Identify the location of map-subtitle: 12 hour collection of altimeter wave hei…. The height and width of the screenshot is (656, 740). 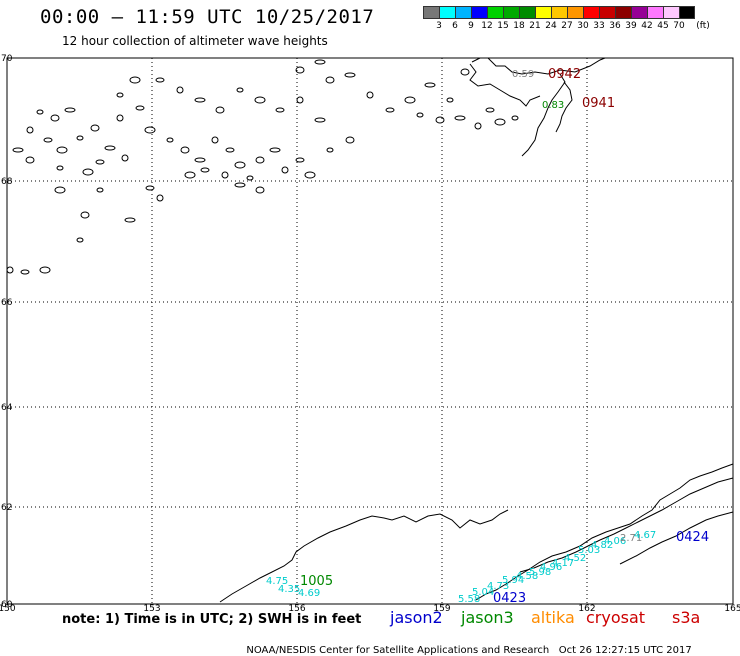
(195, 41).